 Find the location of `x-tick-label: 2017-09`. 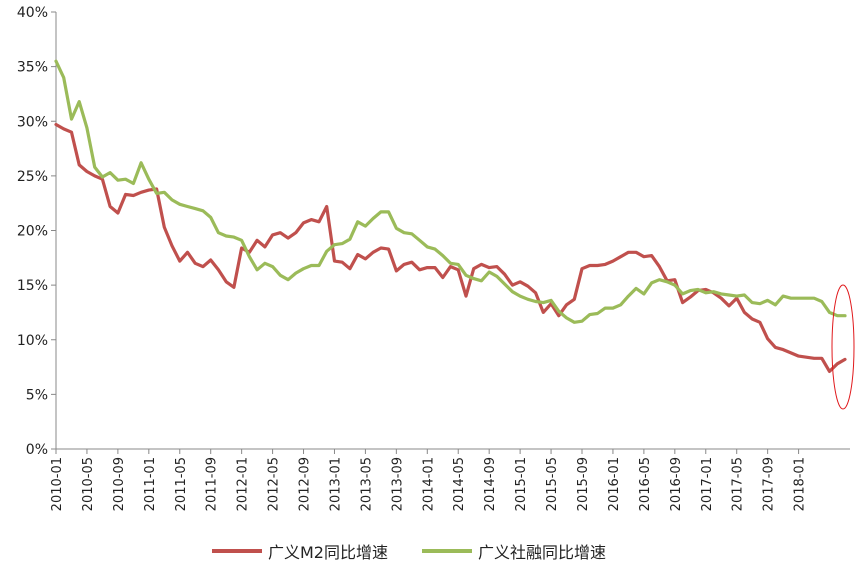

x-tick-label: 2017-09 is located at coordinates (769, 484).